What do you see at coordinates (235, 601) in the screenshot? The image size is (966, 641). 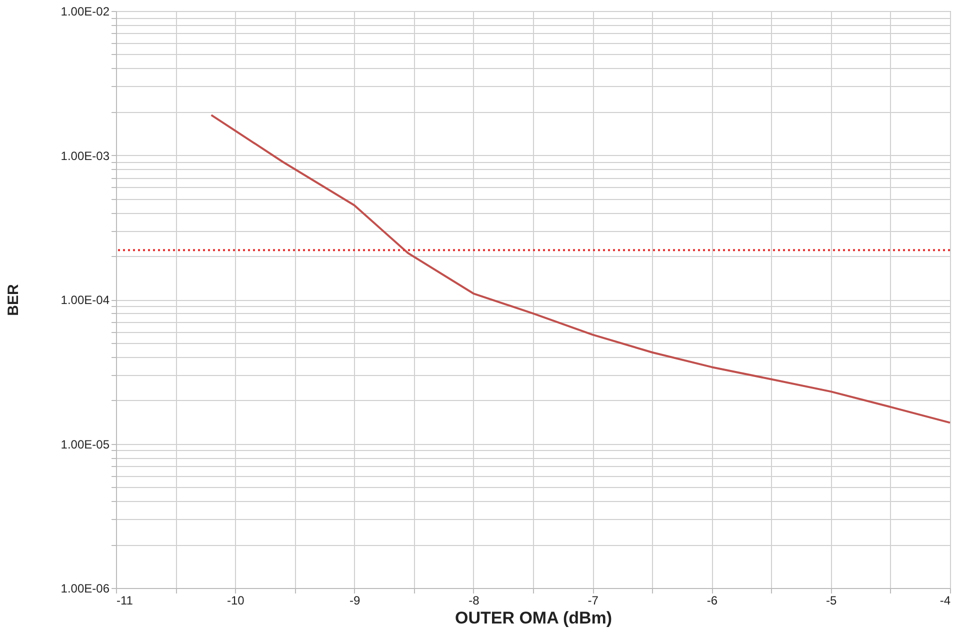 I see `x-tick-label: -10` at bounding box center [235, 601].